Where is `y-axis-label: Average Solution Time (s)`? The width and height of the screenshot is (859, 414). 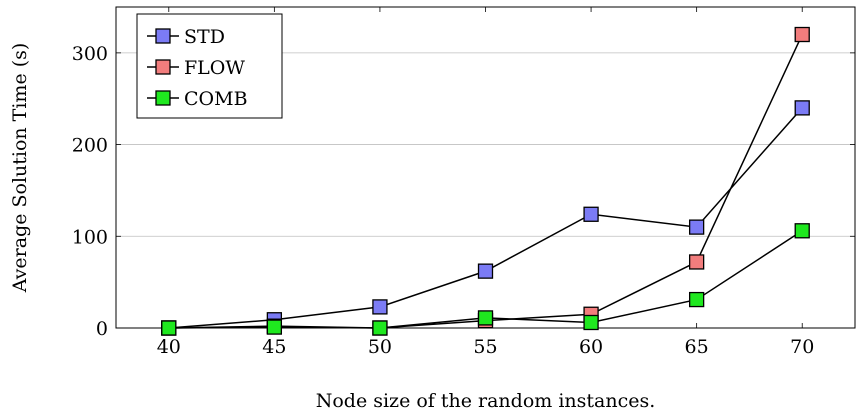 y-axis-label: Average Solution Time (s) is located at coordinates (20, 168).